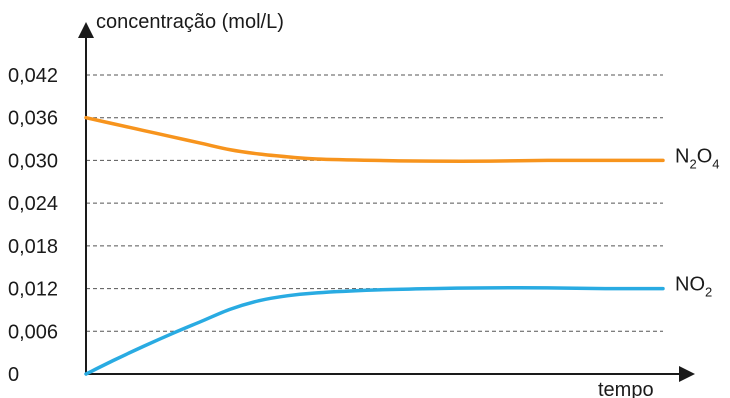  I want to click on series-label-n2o4: N2O4, so click(697, 158).